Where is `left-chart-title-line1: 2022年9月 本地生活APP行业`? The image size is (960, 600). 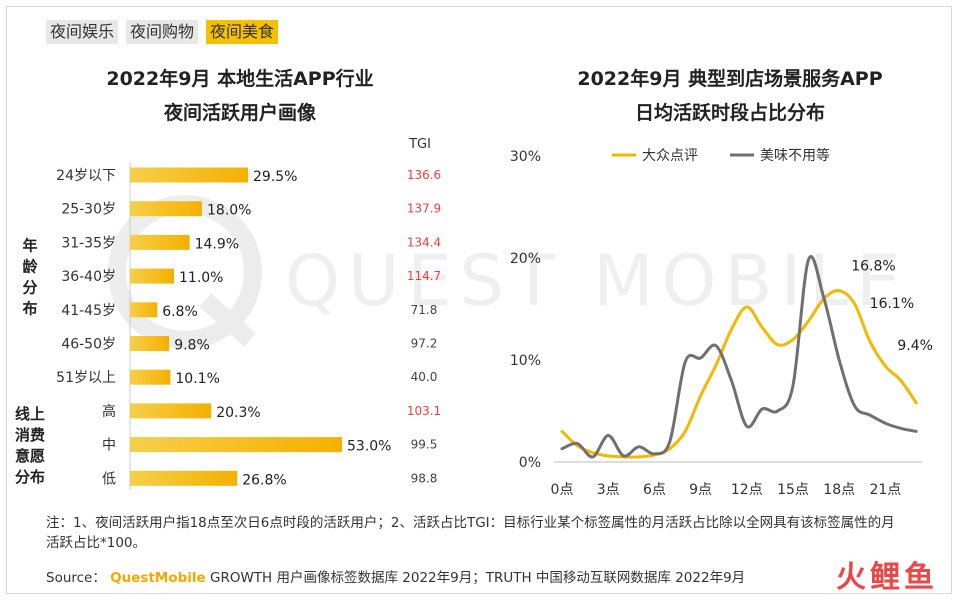
left-chart-title-line1: 2022年9月 本地生活APP行业 is located at coordinates (240, 79).